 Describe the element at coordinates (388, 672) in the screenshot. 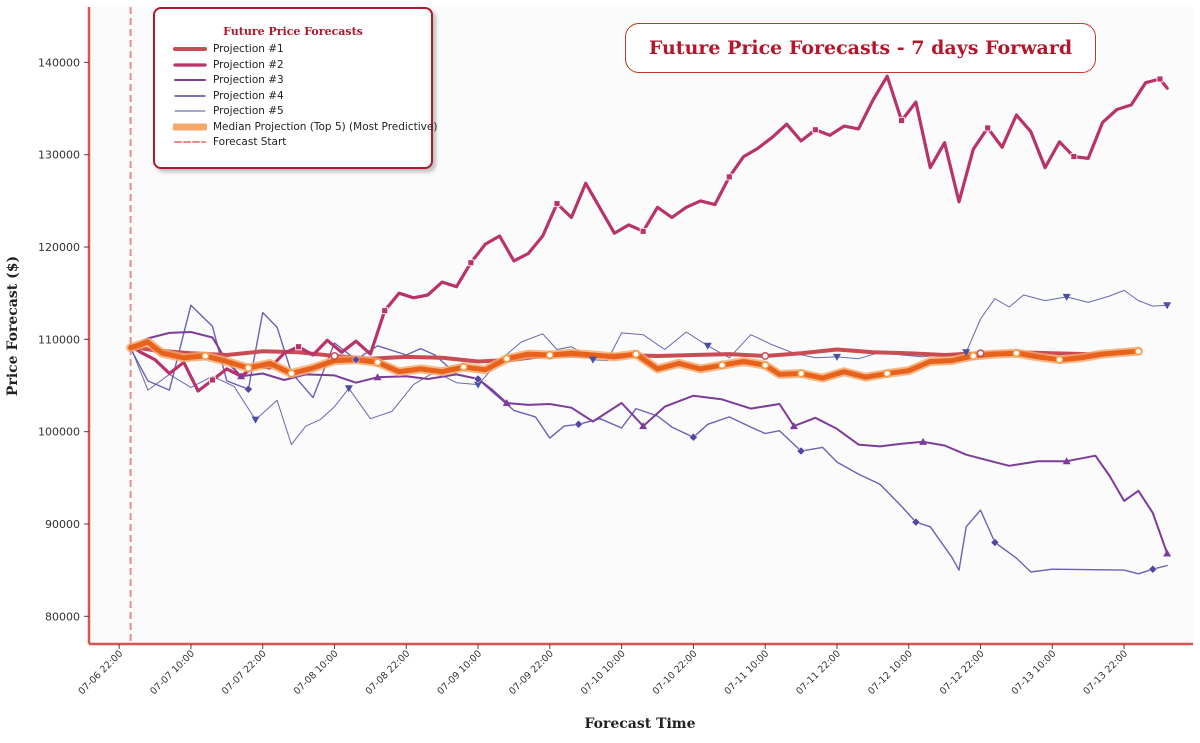

I see `x-tick-label: 07-08 22:00` at that location.